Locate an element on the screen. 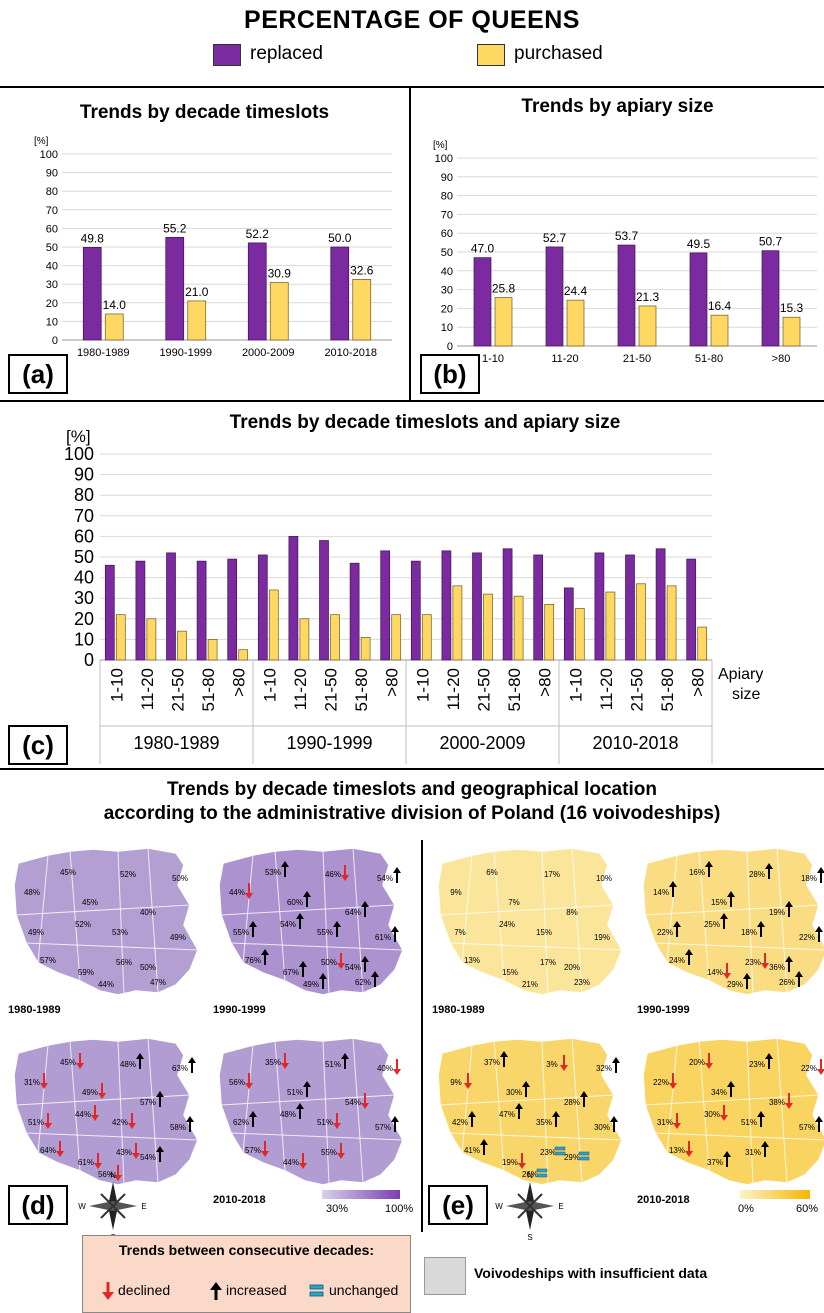 This screenshot has height=1313, width=824. region-value: 54% is located at coordinates (288, 924).